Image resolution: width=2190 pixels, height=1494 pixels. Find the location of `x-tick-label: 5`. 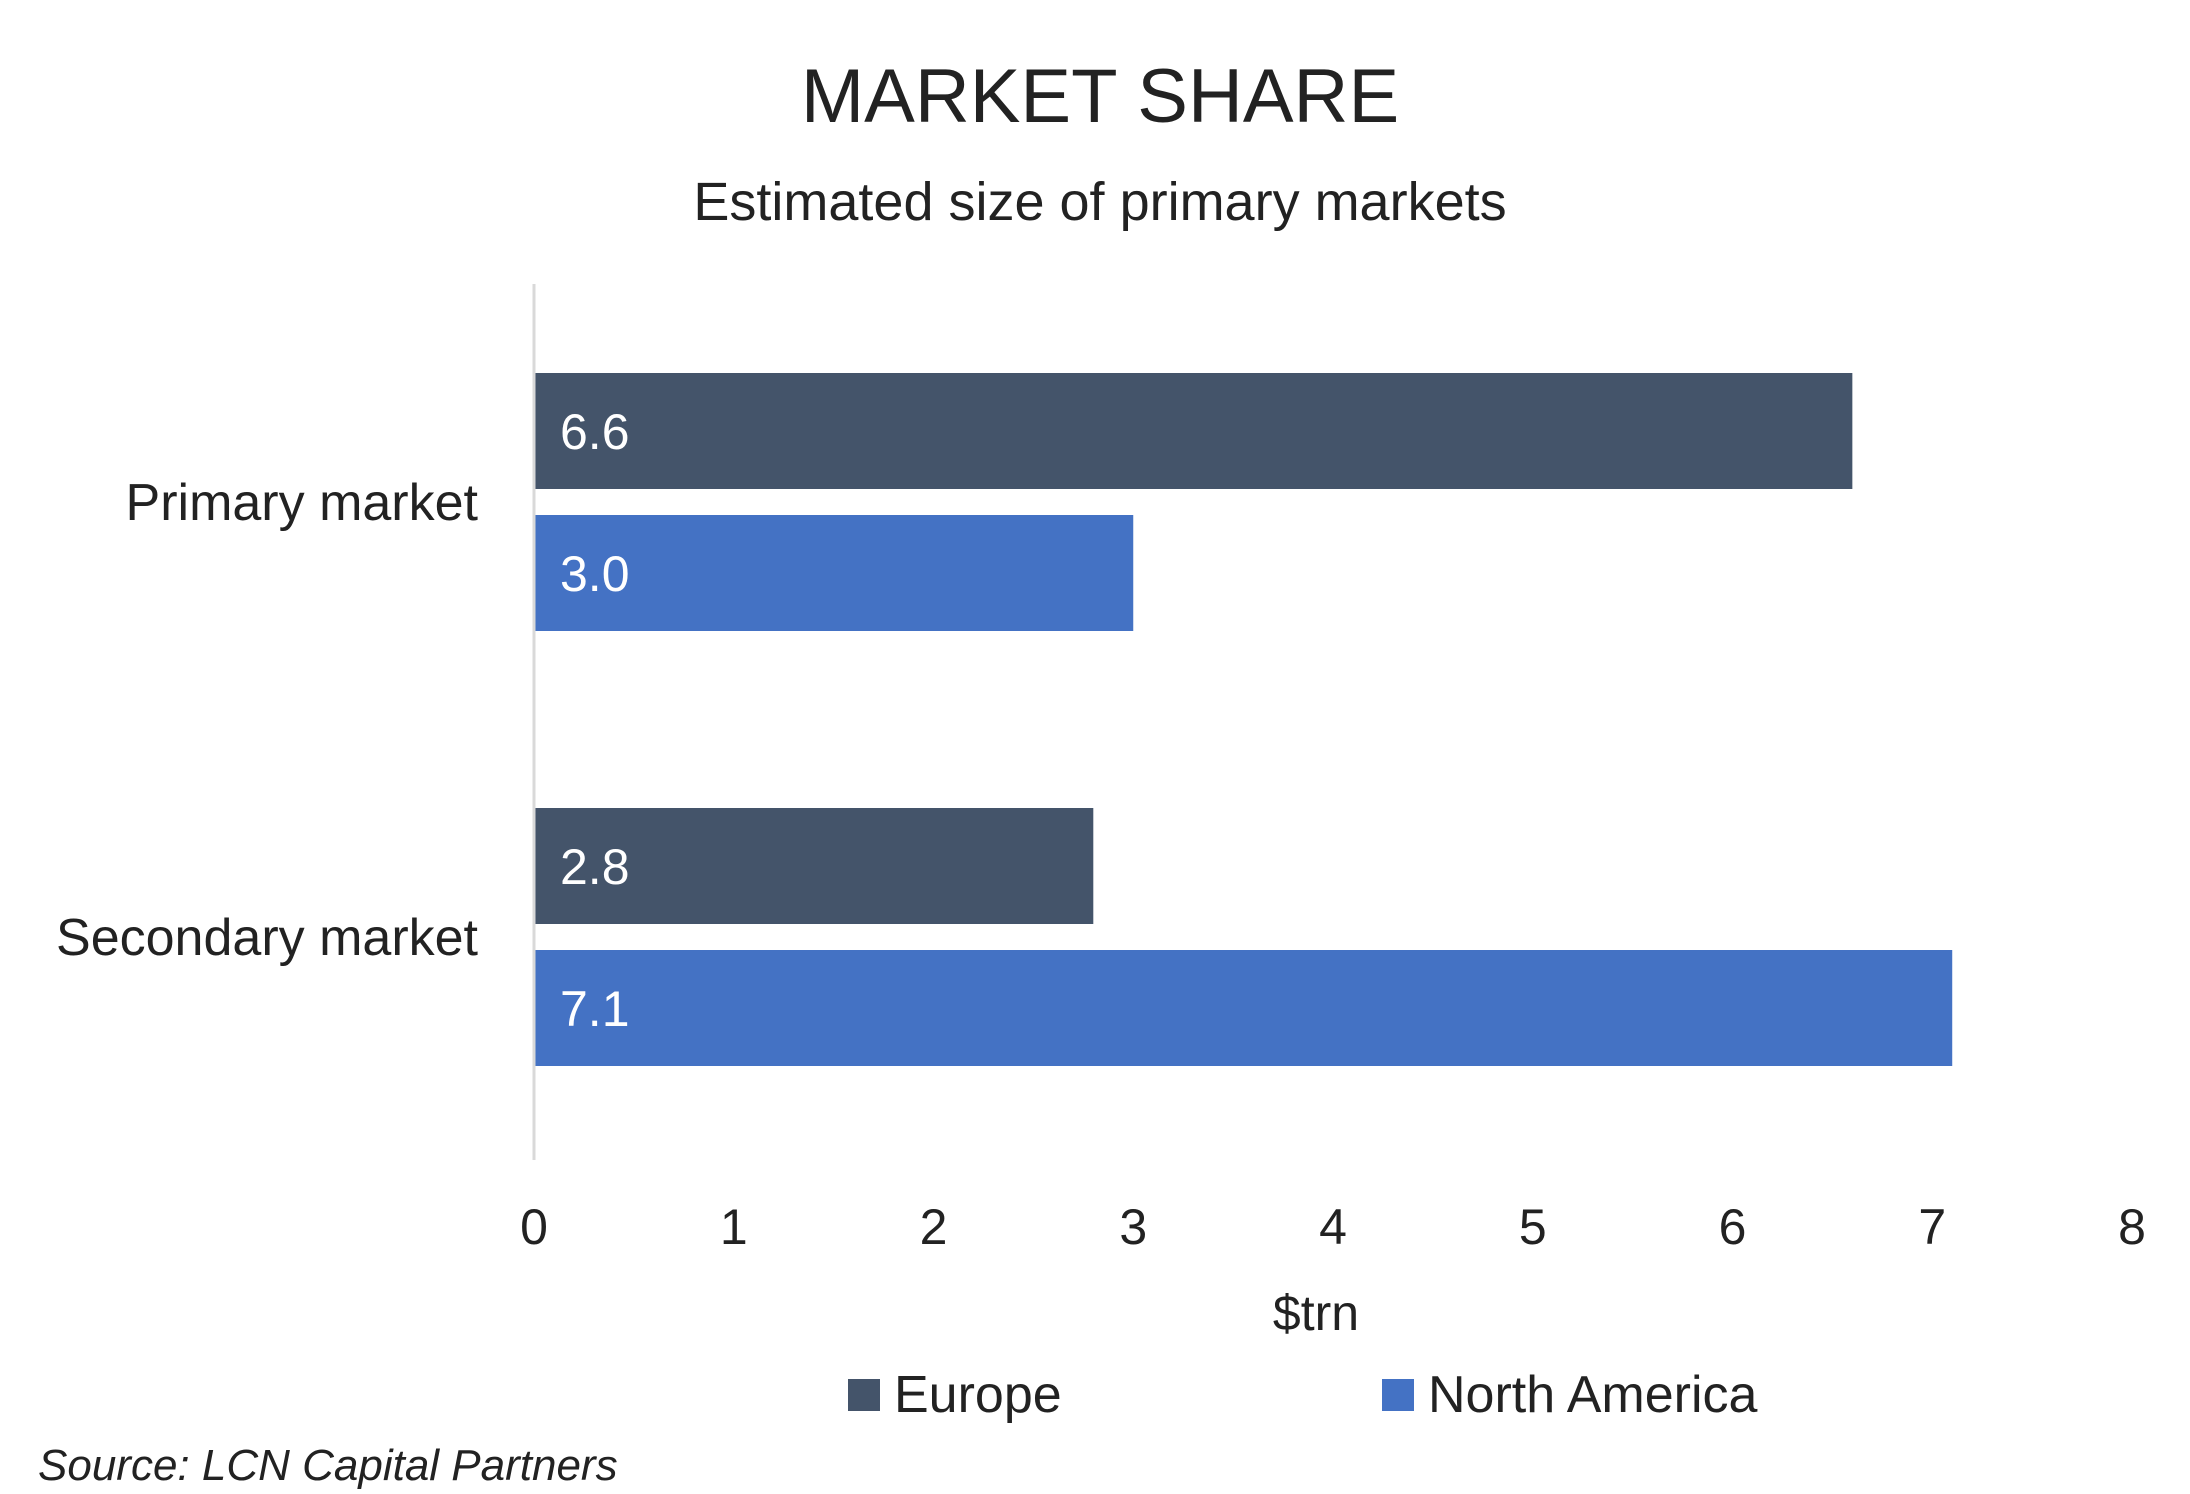

x-tick-label: 5 is located at coordinates (1533, 1227).